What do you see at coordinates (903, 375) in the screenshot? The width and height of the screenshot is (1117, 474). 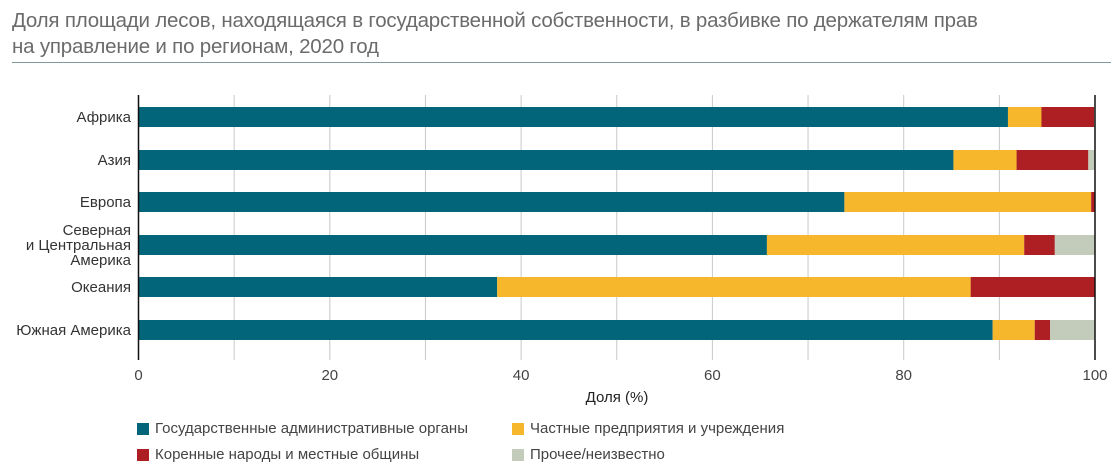 I see `x-tick-label: 80` at bounding box center [903, 375].